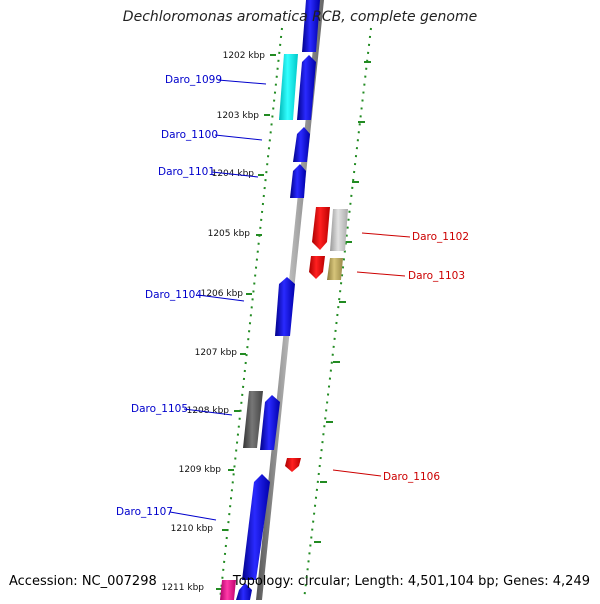 Image resolution: width=600 pixels, height=604 pixels. Describe the element at coordinates (411, 477) in the screenshot. I see `gene-label-daro-1106: Daro_1106` at that location.